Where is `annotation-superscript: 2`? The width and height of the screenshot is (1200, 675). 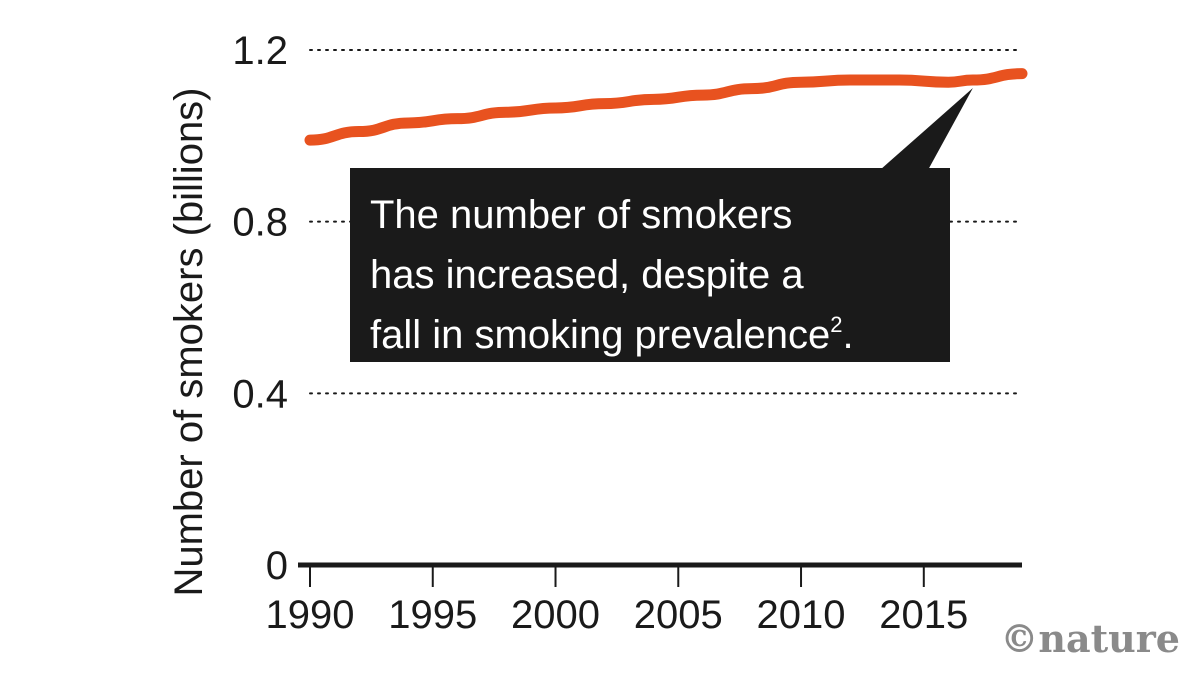
annotation-superscript: 2 is located at coordinates (836, 324).